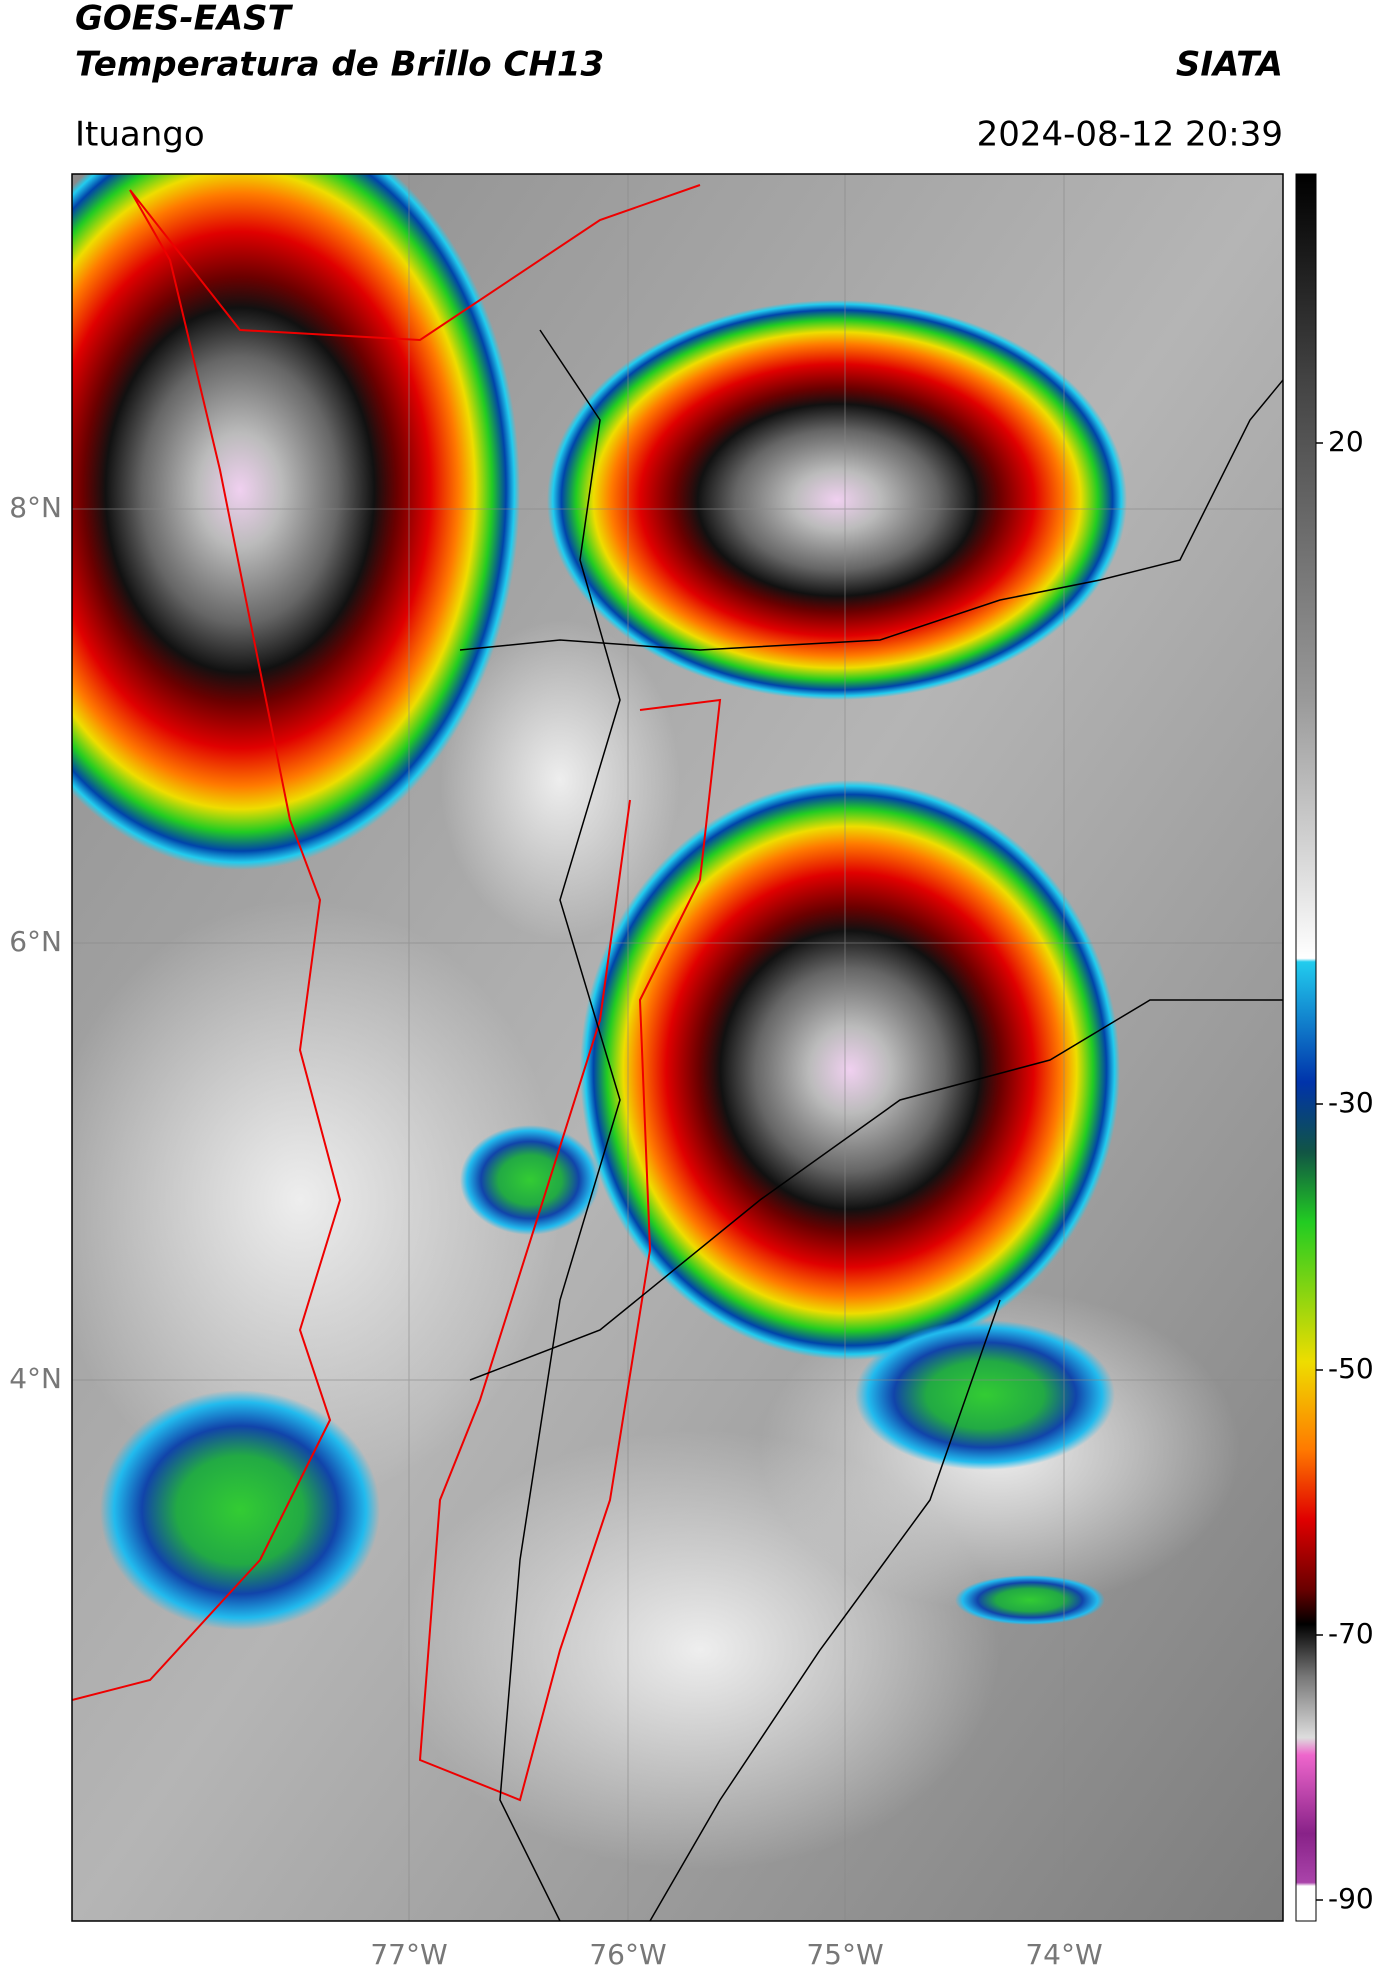 This screenshot has height=1981, width=1384. I want to click on lon-label: 76°W, so click(627, 1954).